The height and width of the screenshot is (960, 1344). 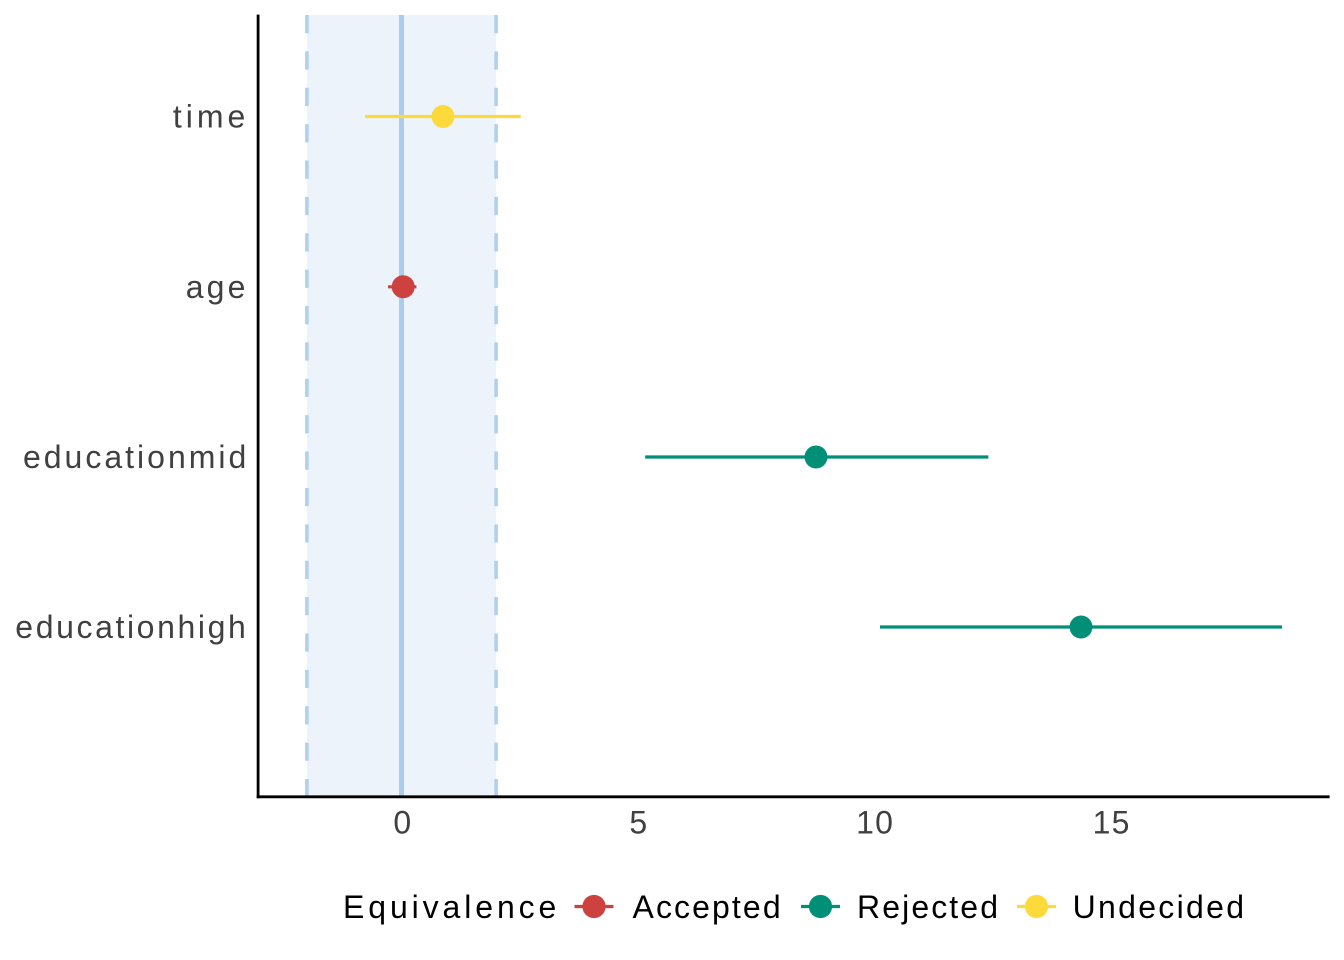 I want to click on svg-text: Undecided, so click(x=1160, y=907).